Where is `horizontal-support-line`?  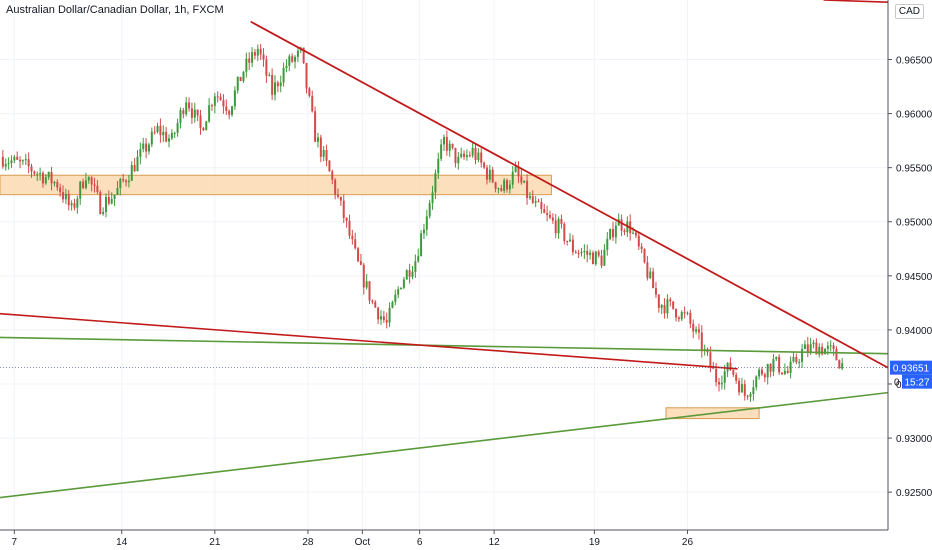 horizontal-support-line is located at coordinates (444, 345).